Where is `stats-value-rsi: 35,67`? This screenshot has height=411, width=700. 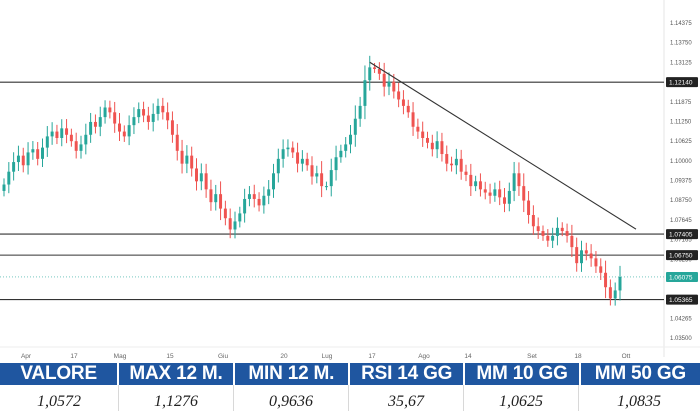
stats-value-rsi: 35,67 is located at coordinates (406, 398).